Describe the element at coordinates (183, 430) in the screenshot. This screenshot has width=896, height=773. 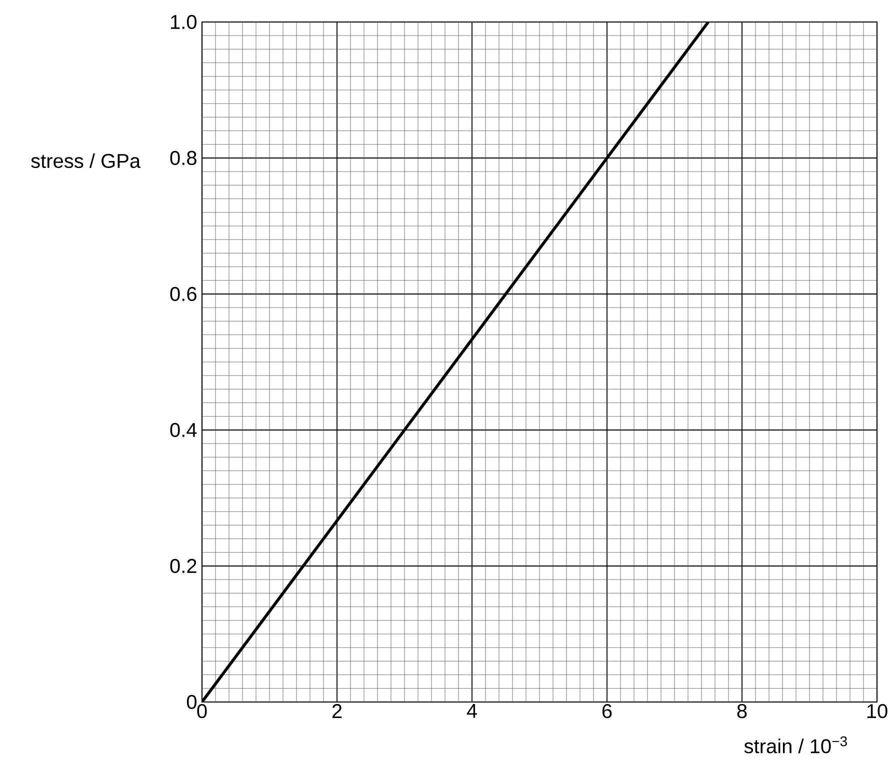
I see `y-tick-label: 0.4` at that location.